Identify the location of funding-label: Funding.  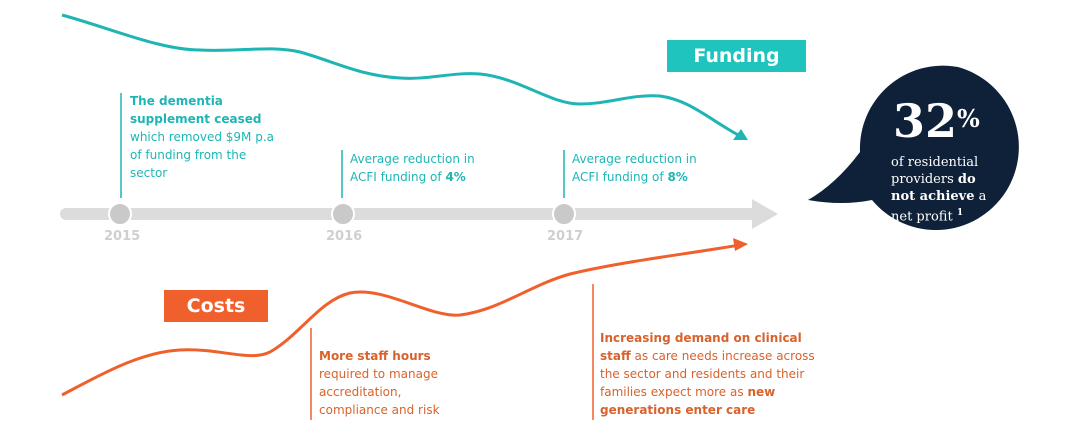
(736, 56).